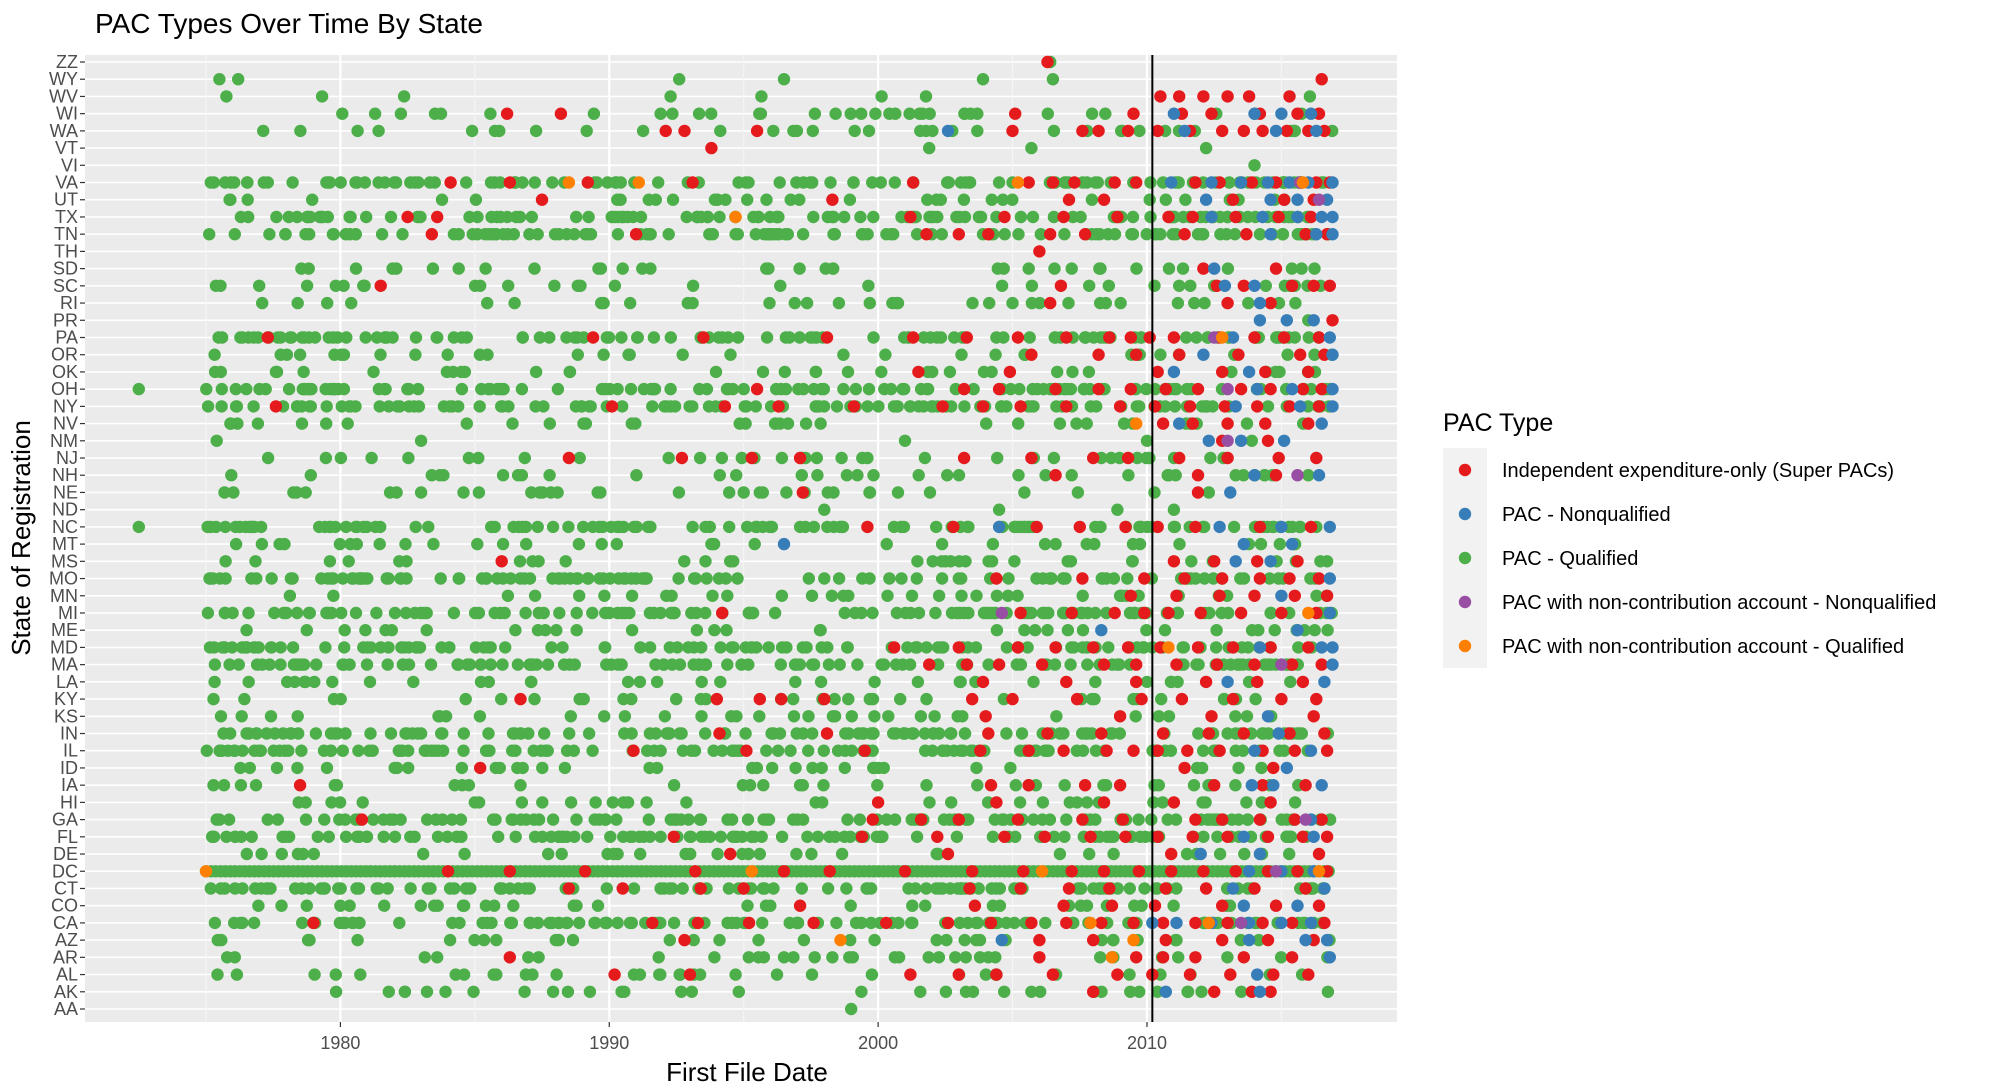 The width and height of the screenshot is (2014, 1092). Describe the element at coordinates (65, 424) in the screenshot. I see `y-tick-label: NV` at that location.